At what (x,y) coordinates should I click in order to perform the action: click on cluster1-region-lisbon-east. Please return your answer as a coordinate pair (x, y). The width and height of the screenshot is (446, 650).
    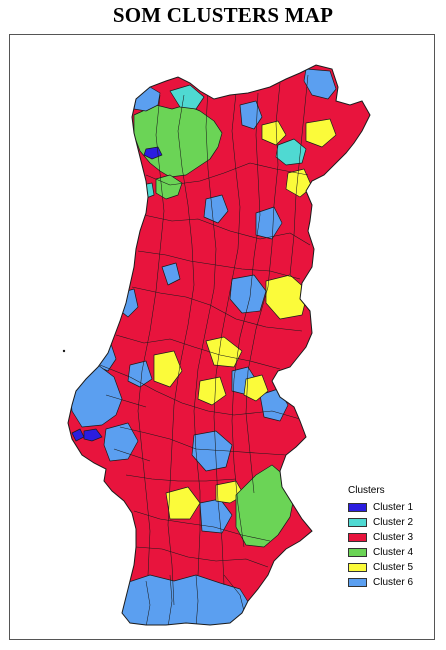
    Looking at the image, I should click on (93, 435).